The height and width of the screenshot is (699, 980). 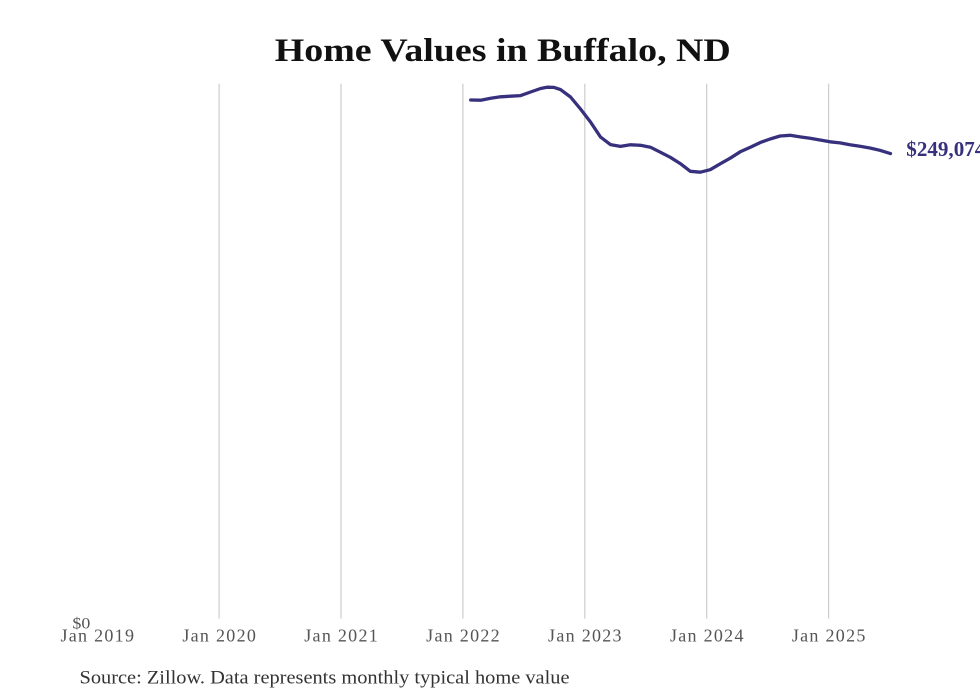 What do you see at coordinates (219, 635) in the screenshot?
I see `svg-text: Jan 2020` at bounding box center [219, 635].